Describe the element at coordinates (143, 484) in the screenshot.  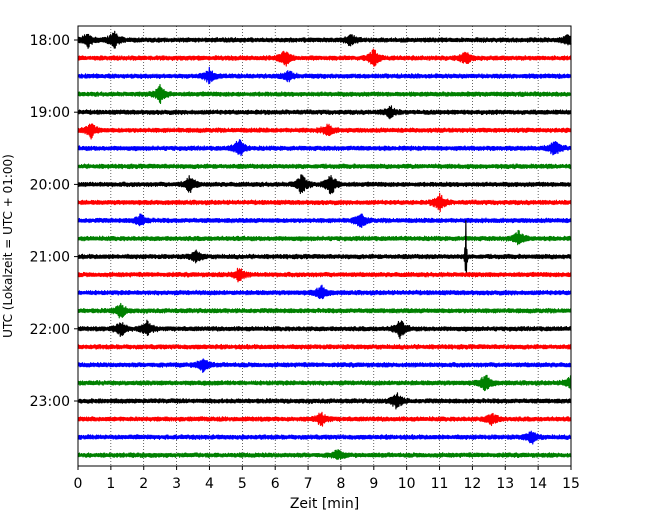
I see `x-tick-label: 2` at that location.